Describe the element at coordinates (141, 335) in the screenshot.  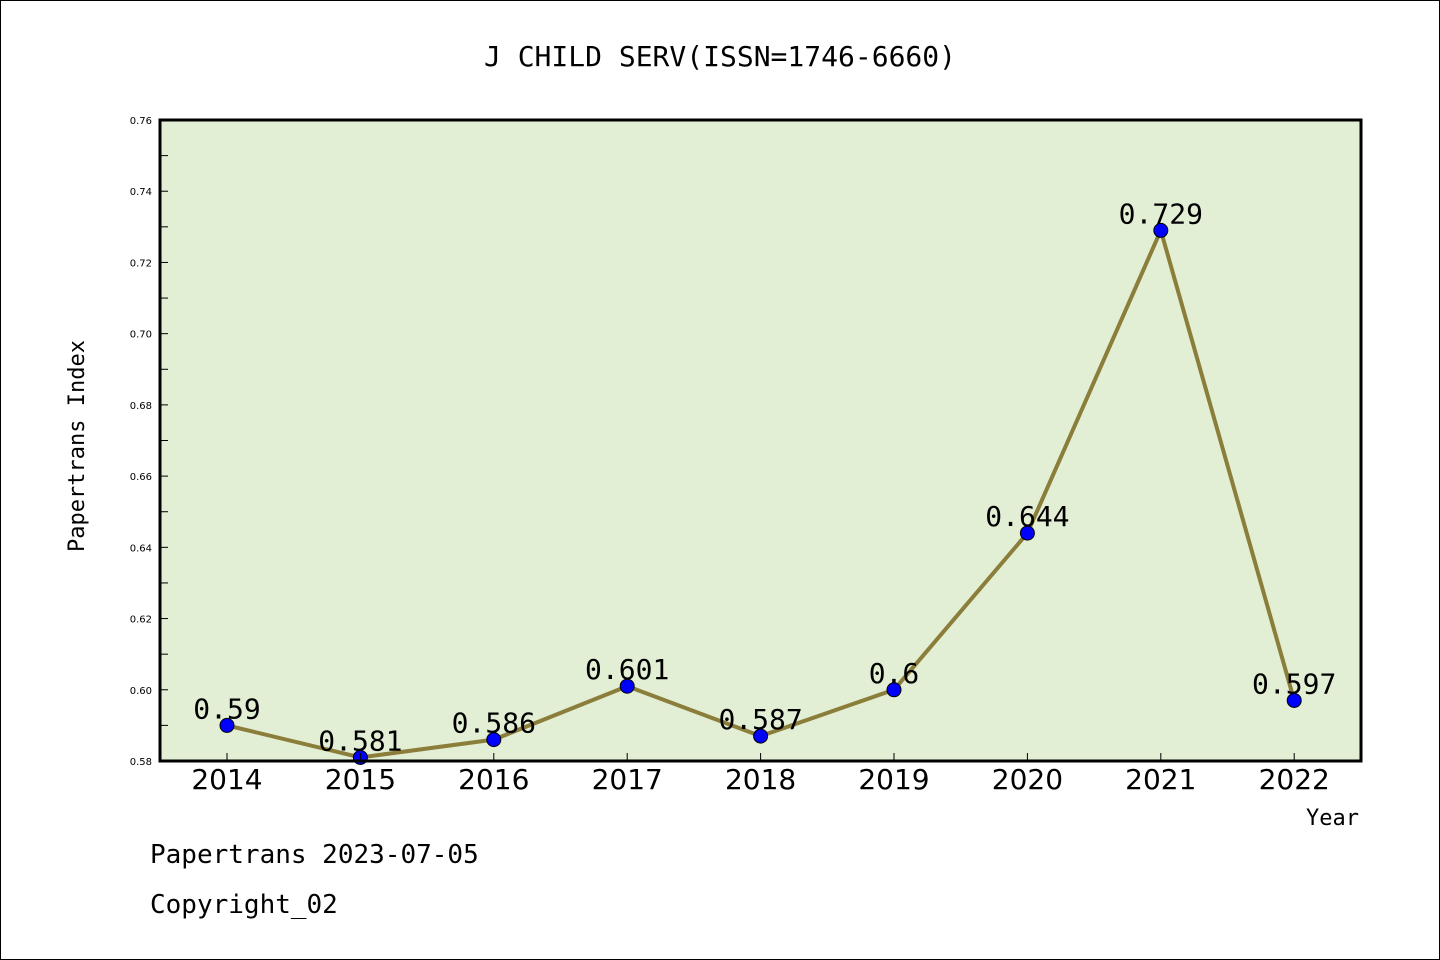
I see `y-tick-label: 0.70` at that location.